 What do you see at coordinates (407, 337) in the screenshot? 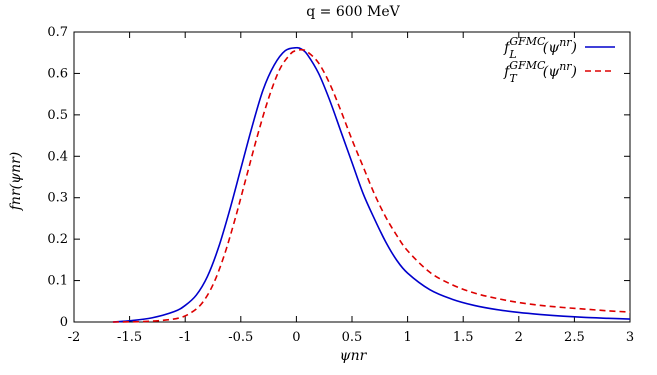
I see `x-tick-label: 1` at bounding box center [407, 337].